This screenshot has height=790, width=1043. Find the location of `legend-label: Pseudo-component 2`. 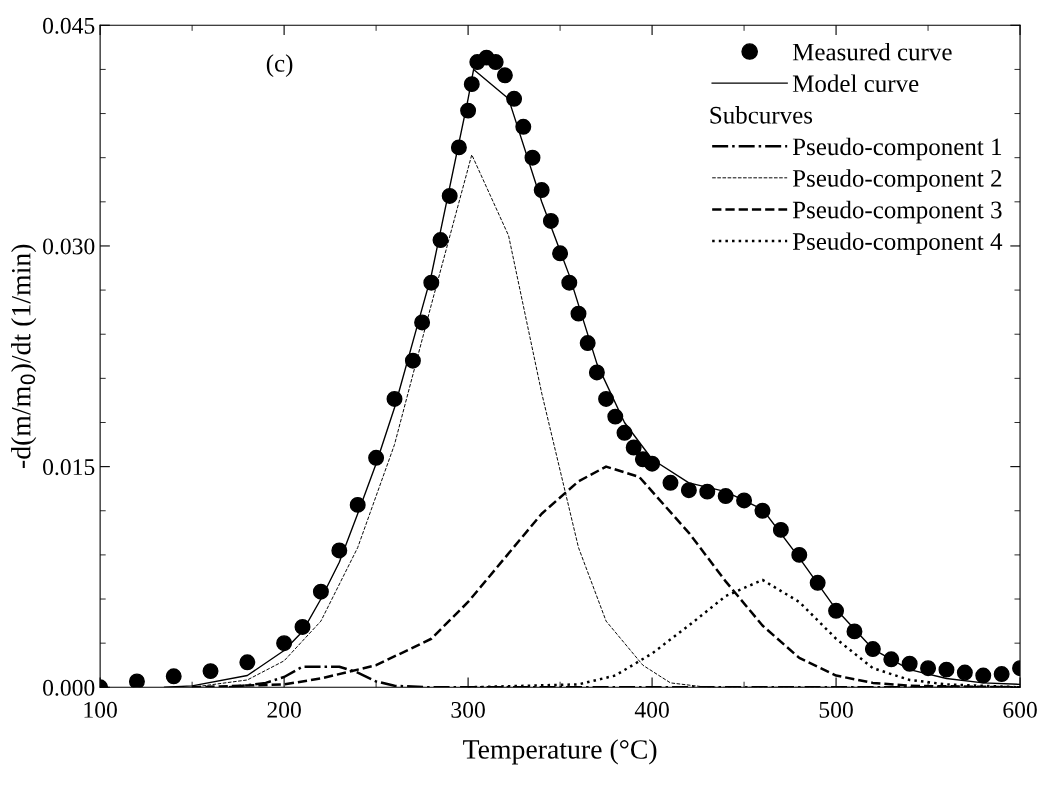

legend-label: Pseudo-component 2 is located at coordinates (897, 180).